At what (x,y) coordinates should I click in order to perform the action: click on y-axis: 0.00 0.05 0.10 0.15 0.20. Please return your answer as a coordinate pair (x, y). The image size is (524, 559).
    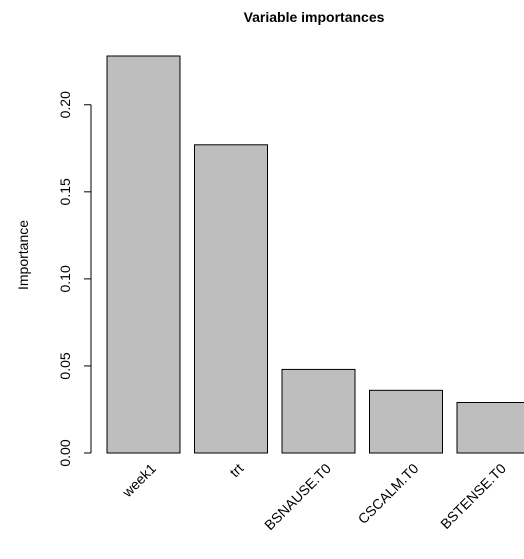
    Looking at the image, I should click on (74, 279).